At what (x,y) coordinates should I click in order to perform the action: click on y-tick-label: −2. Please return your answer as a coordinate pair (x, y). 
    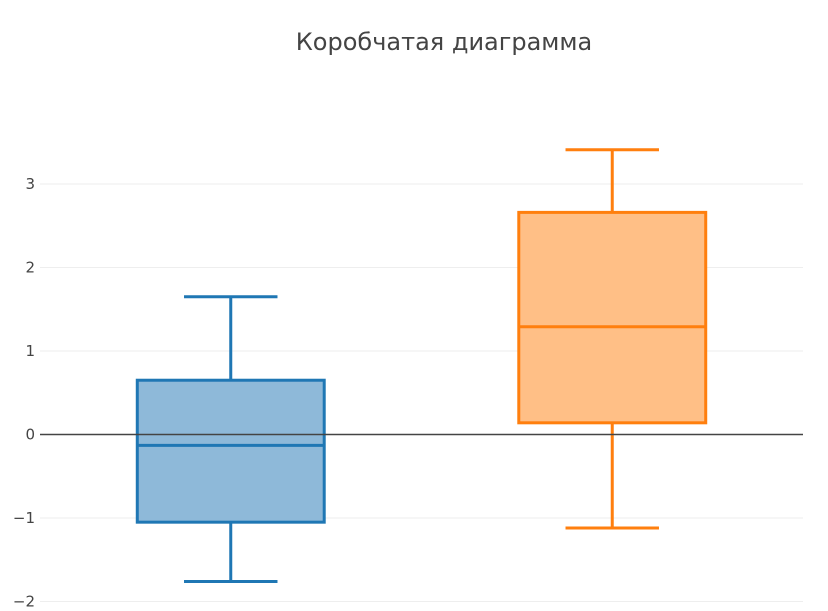
    Looking at the image, I should click on (24, 602).